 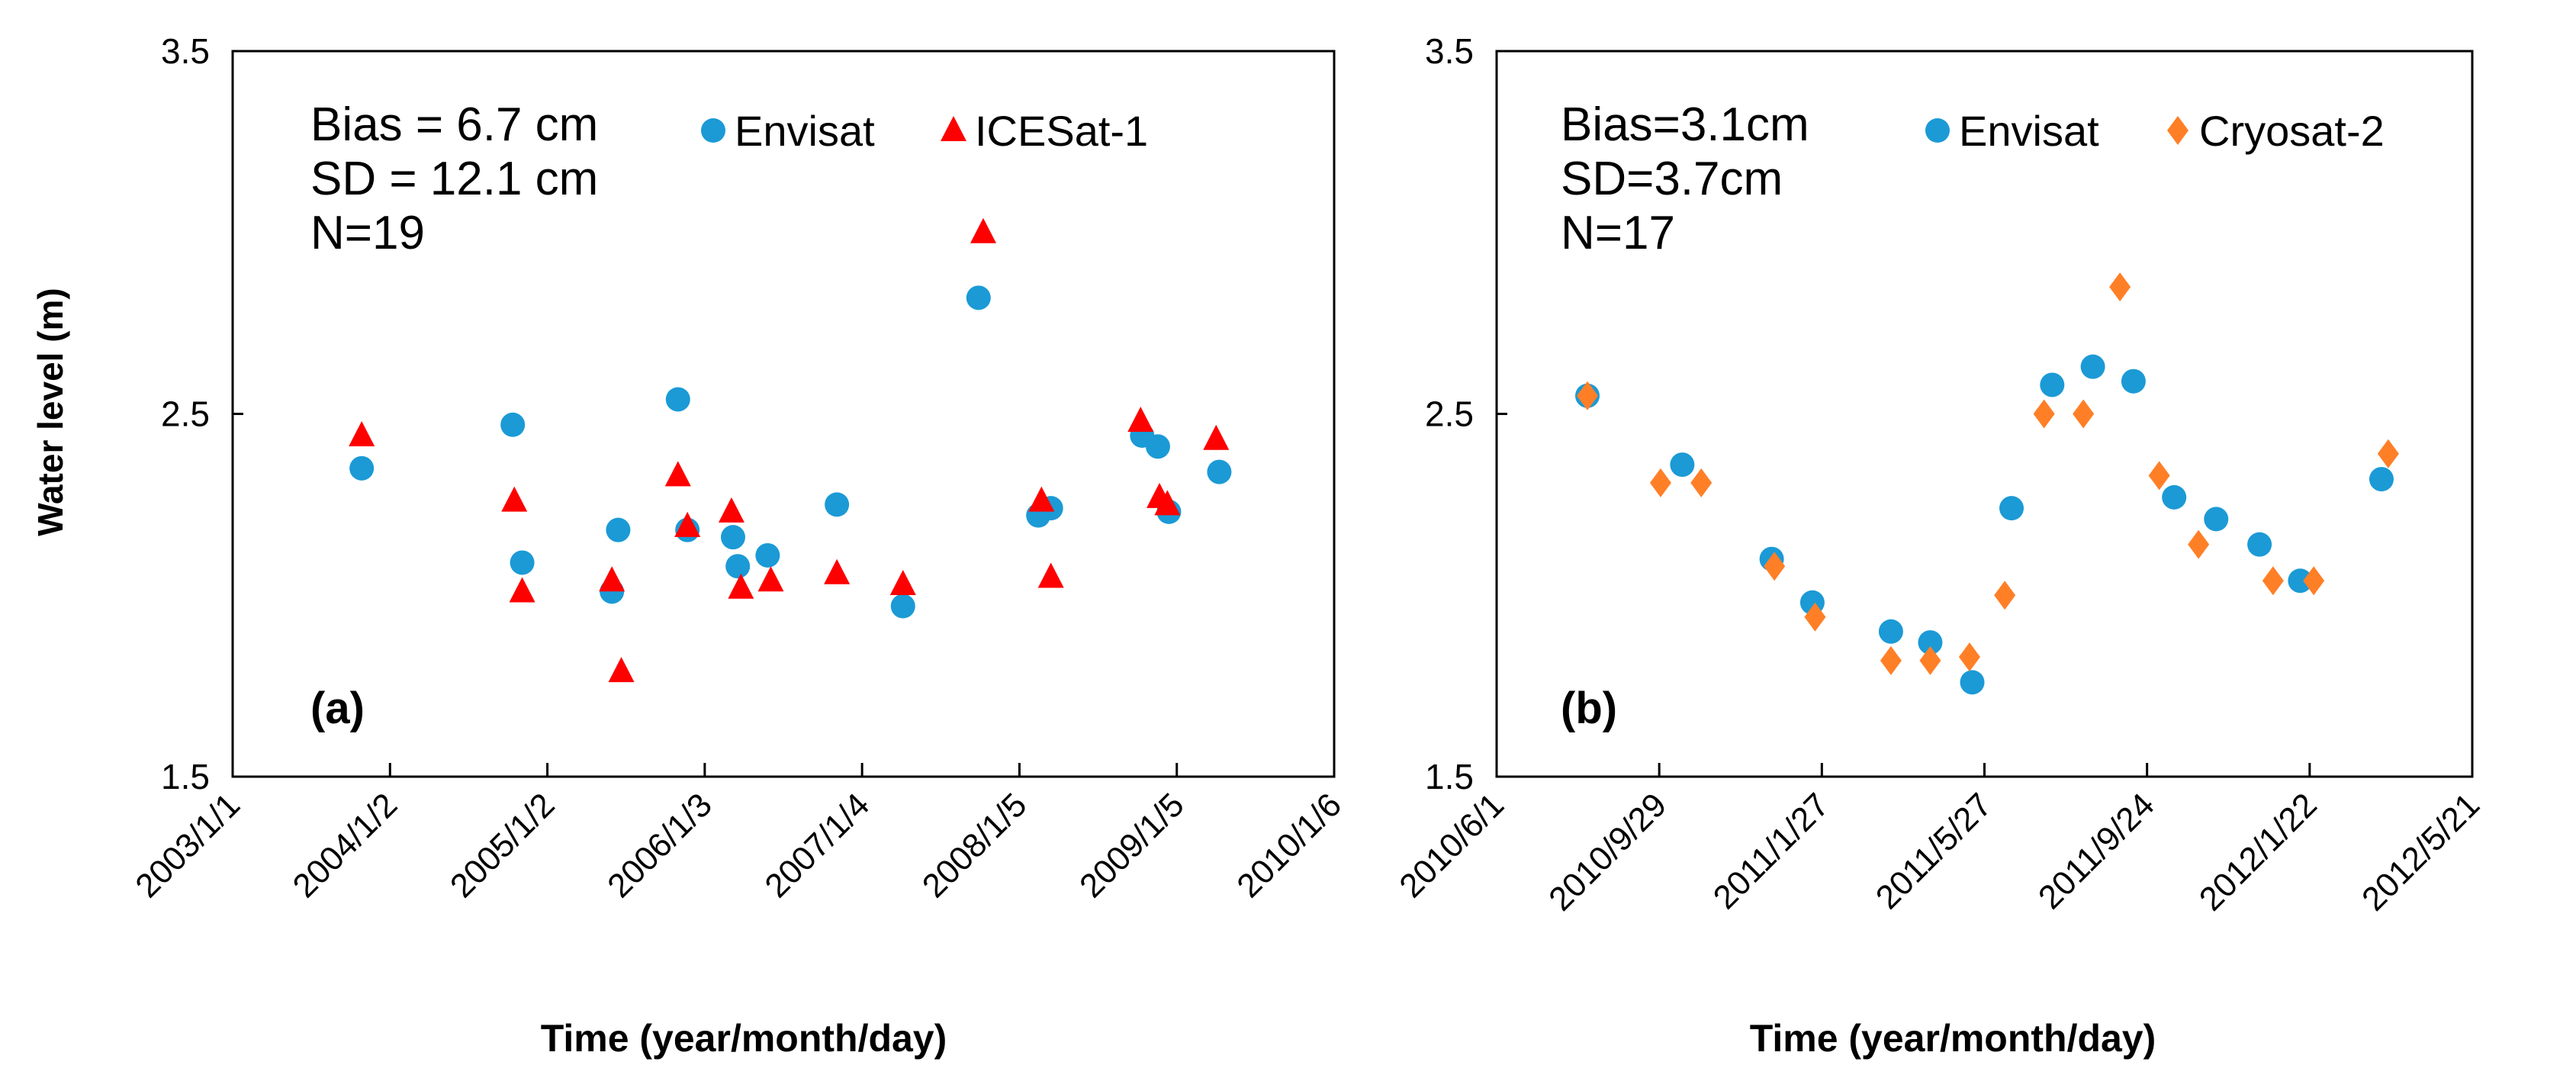 What do you see at coordinates (502, 846) in the screenshot?
I see `x-tick-label: 2005/1/2` at bounding box center [502, 846].